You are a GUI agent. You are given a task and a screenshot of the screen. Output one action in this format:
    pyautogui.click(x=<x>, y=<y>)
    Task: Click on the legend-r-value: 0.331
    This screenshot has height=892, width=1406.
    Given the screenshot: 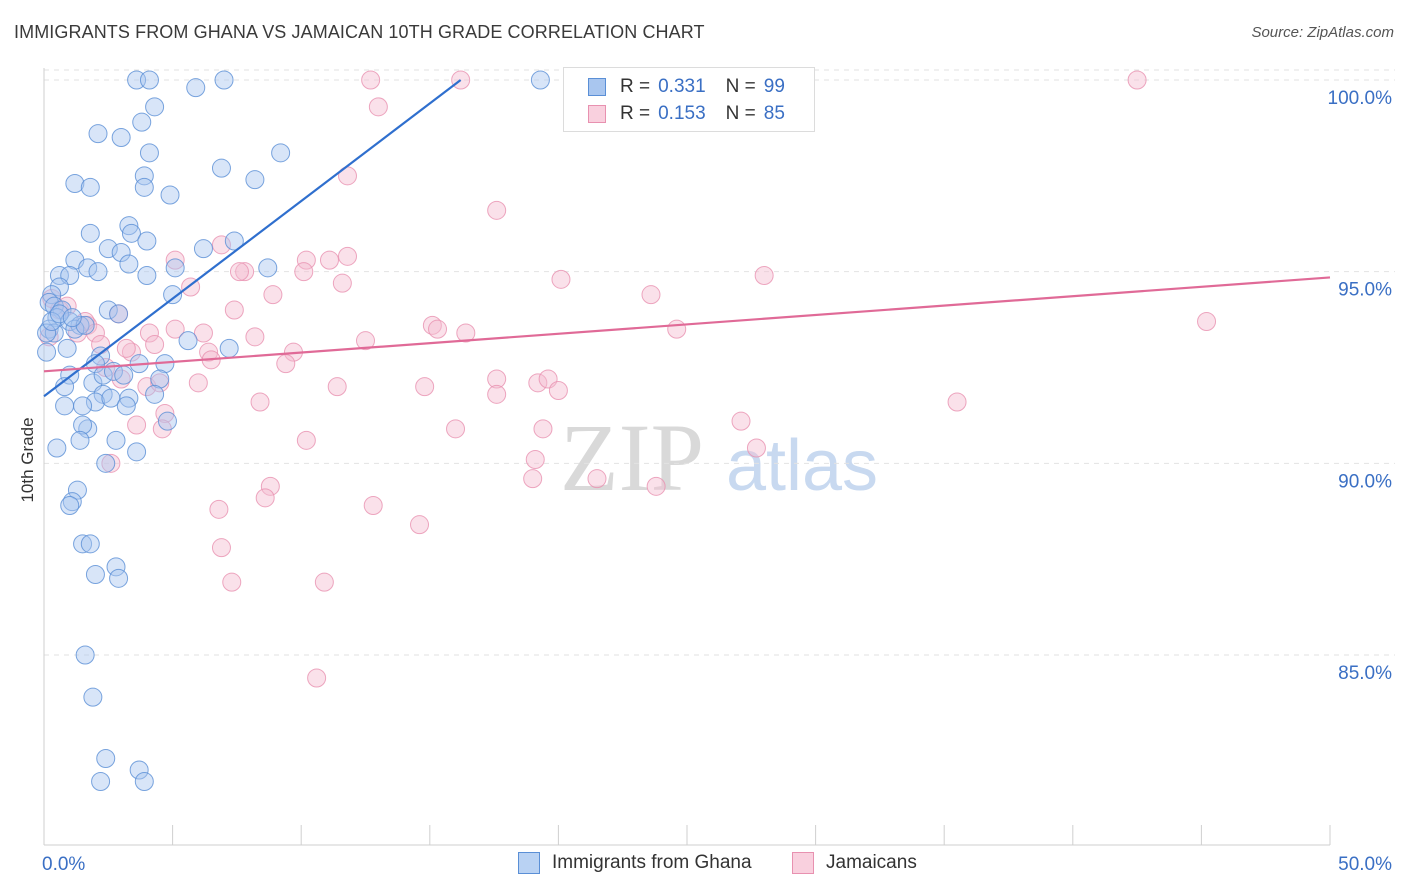 What is the action you would take?
    pyautogui.click(x=682, y=86)
    